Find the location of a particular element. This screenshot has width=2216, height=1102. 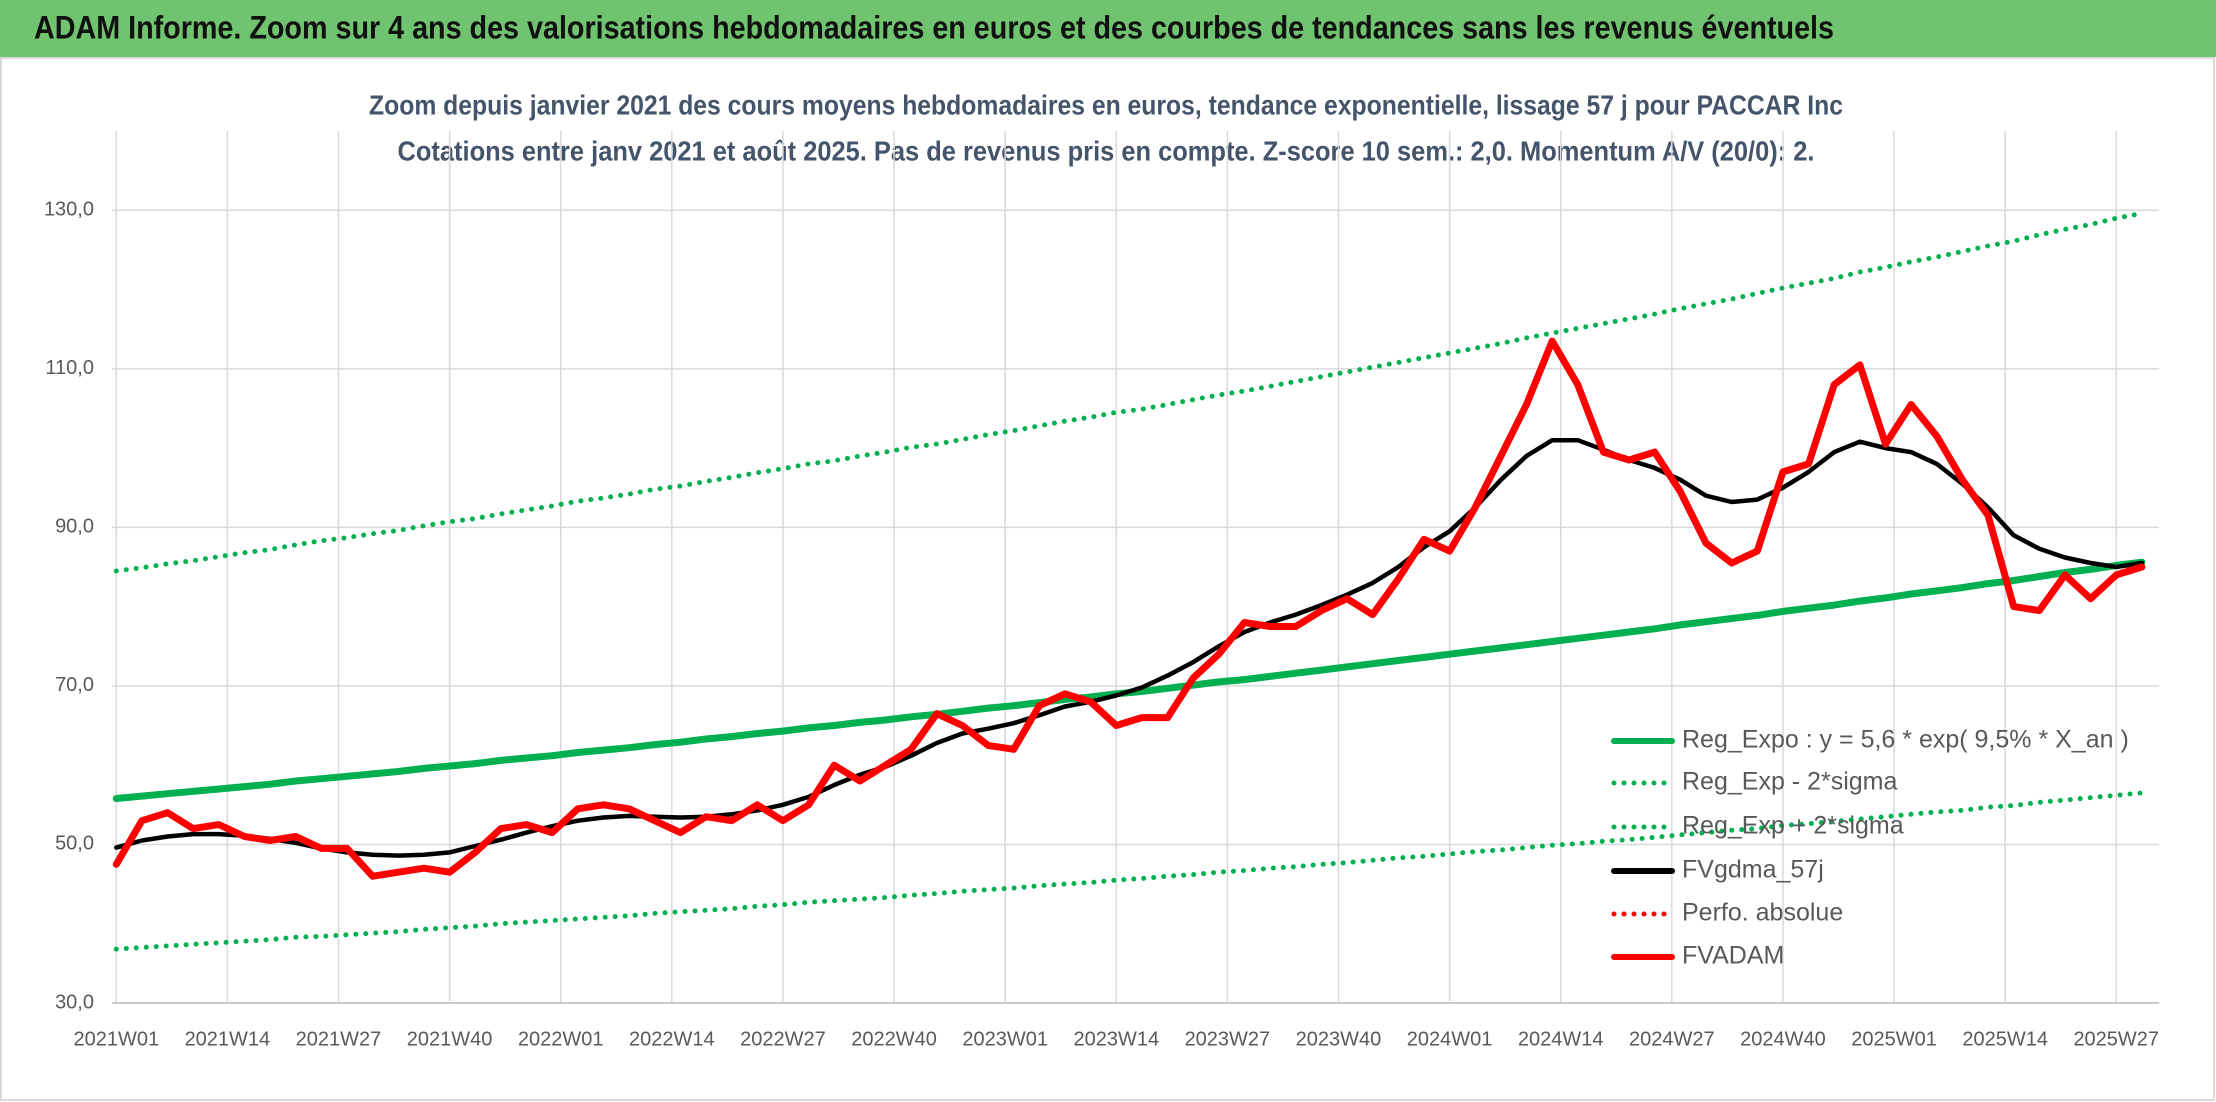

header-bar is located at coordinates (1108, 28).